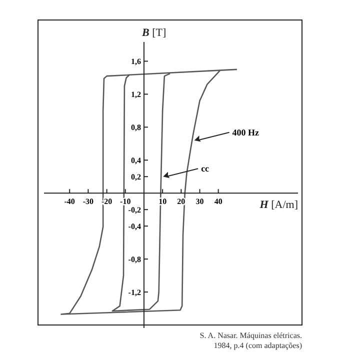 The width and height of the screenshot is (337, 353). I want to click on y-tick-label: 0,8, so click(135, 127).